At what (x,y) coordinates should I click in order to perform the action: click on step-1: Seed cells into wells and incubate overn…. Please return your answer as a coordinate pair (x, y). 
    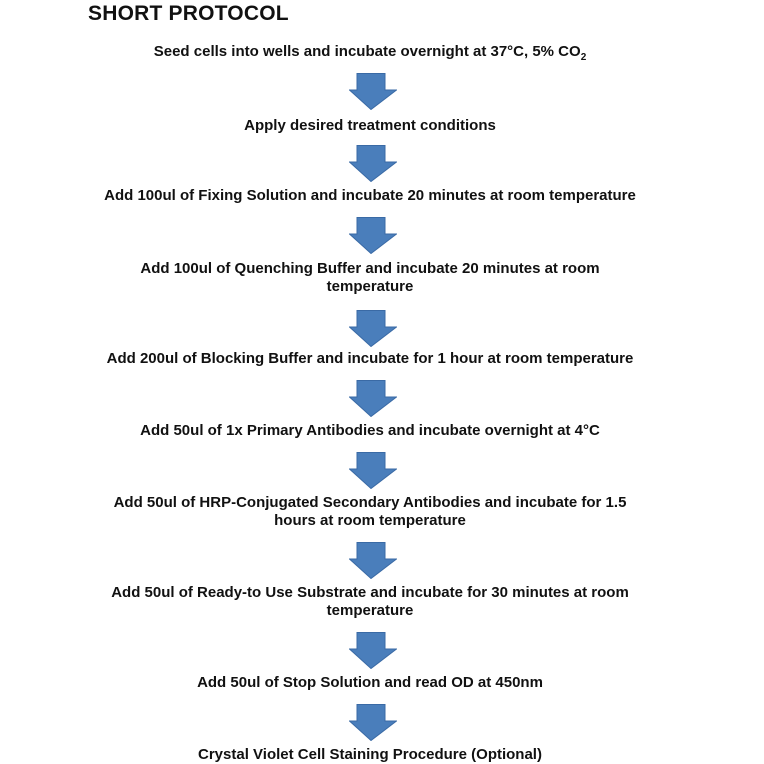
    Looking at the image, I should click on (370, 55).